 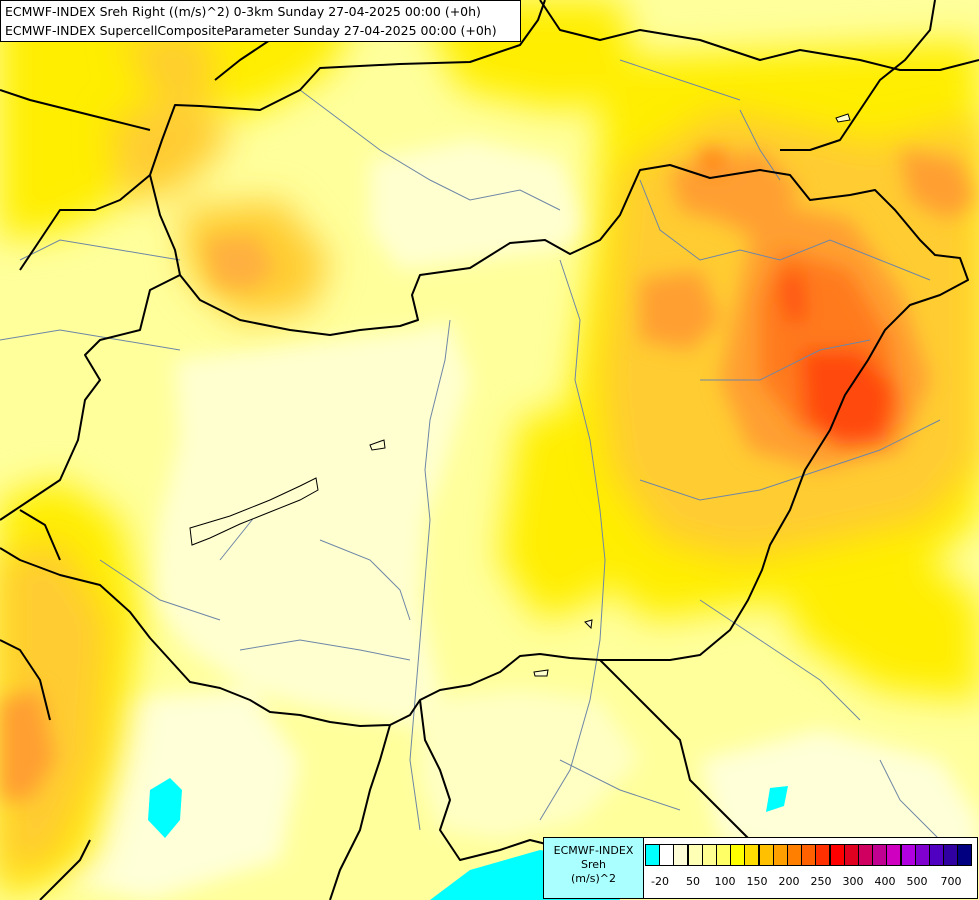 I want to click on legend-tick-label: 250, so click(x=821, y=881).